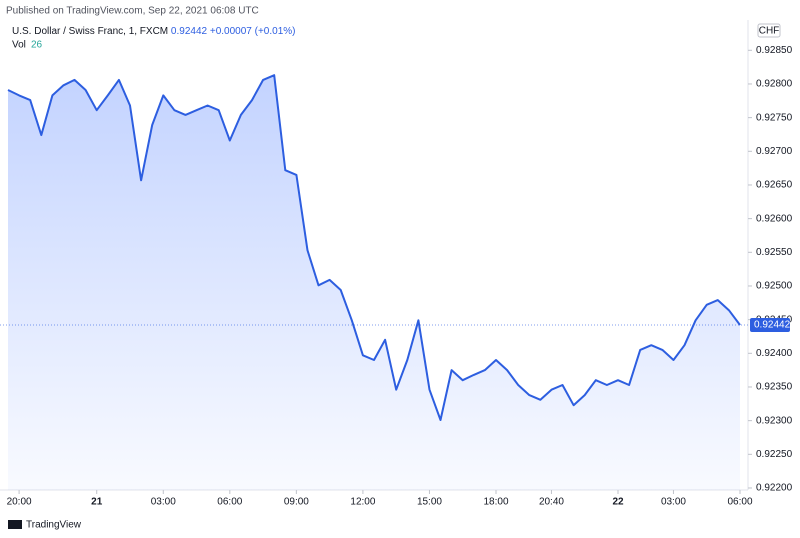  I want to click on y-tick-label: 0.92800, so click(774, 84).